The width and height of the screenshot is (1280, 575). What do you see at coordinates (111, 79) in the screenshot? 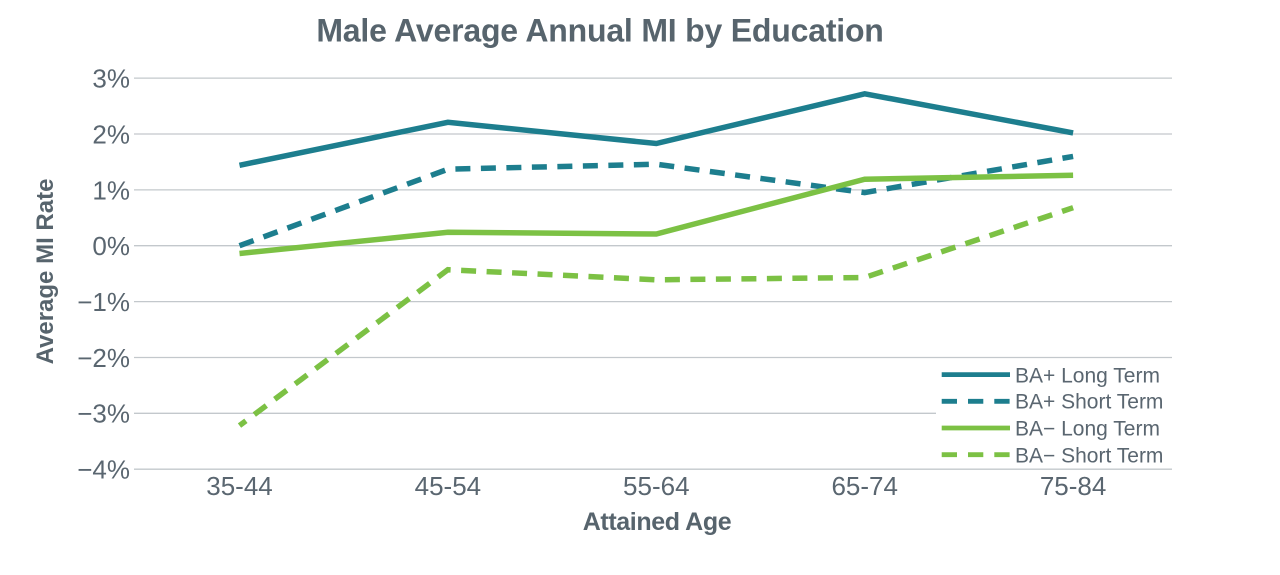
I see `svg-text: 3%` at bounding box center [111, 79].